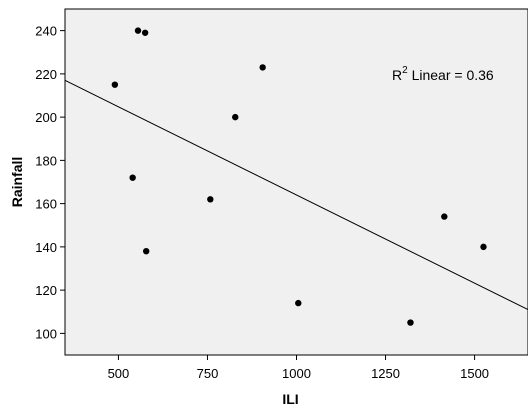 The image size is (528, 411). I want to click on x-tick-label: 500, so click(119, 373).